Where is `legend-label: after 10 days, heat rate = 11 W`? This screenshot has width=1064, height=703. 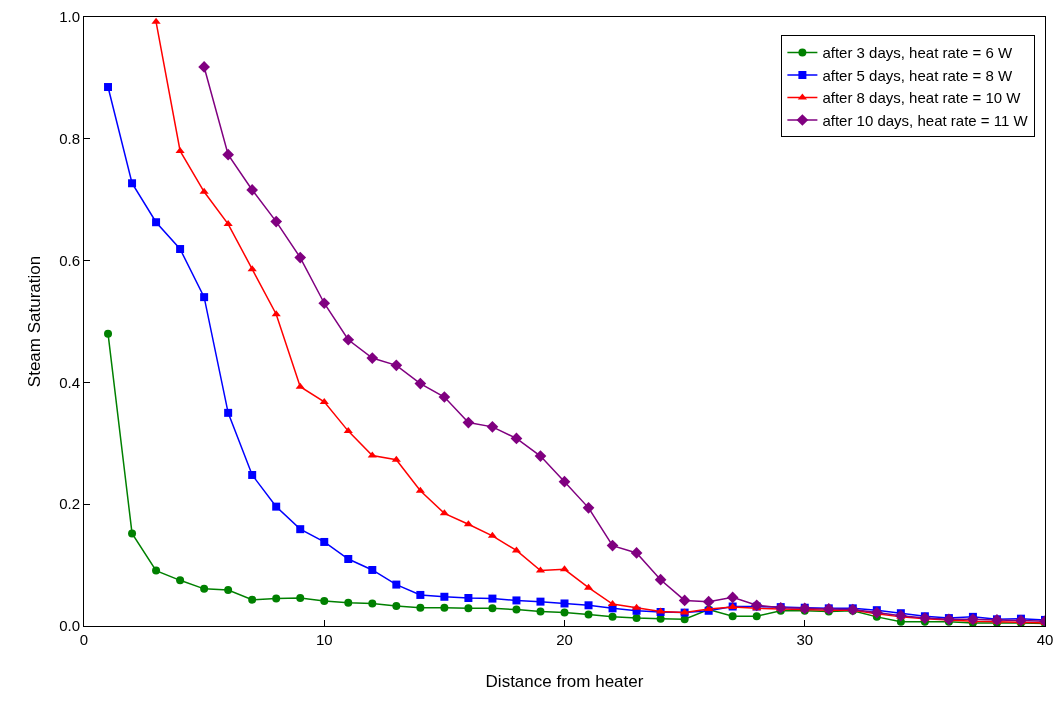 legend-label: after 10 days, heat rate = 11 W is located at coordinates (925, 120).